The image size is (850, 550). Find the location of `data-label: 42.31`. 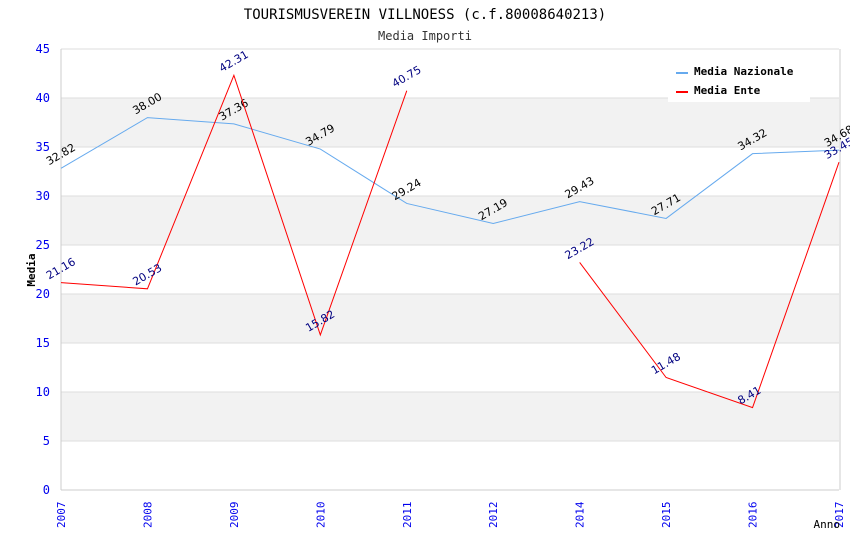

data-label: 42.31 is located at coordinates (234, 61).